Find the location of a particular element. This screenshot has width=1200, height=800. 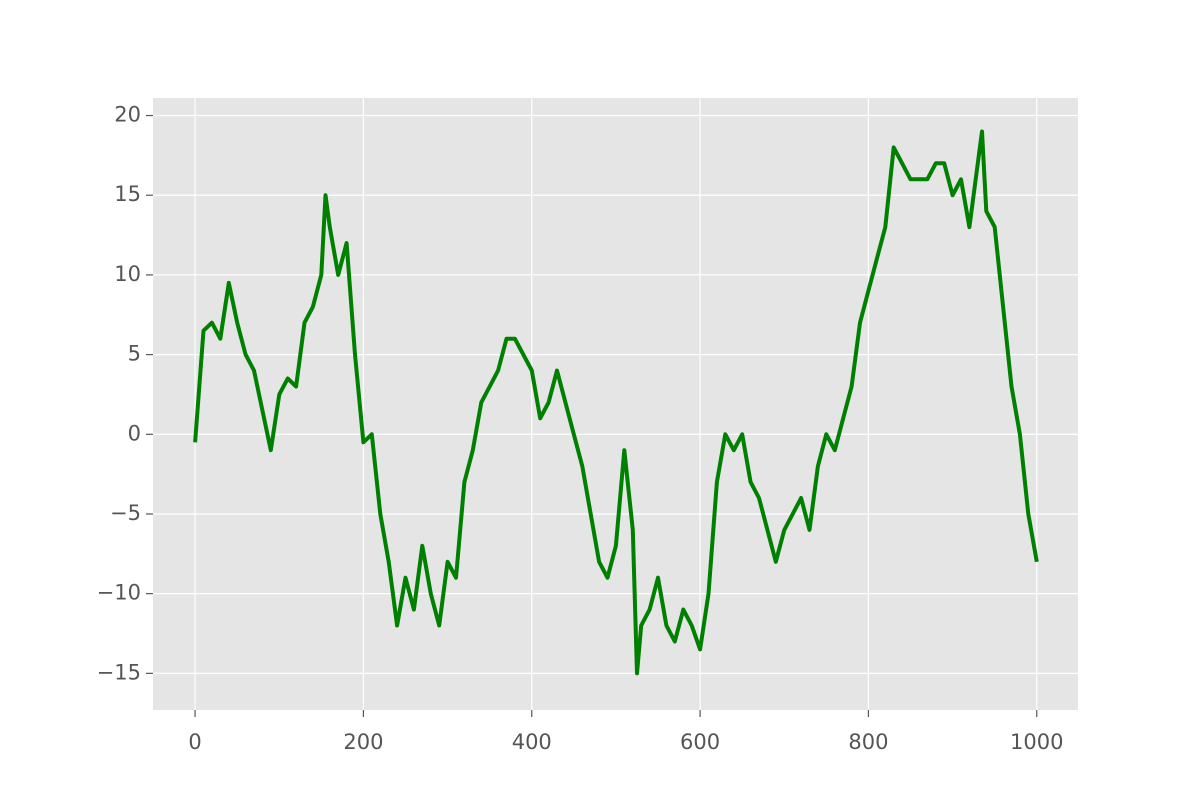

x-tick-label: 200 is located at coordinates (363, 742).